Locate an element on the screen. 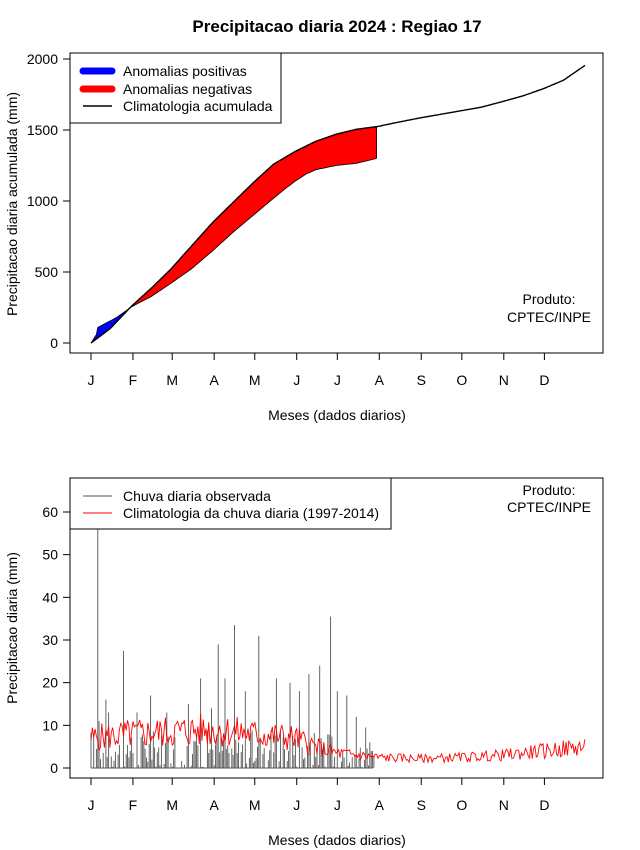 This screenshot has width=640, height=850. y-tick-label: 50 is located at coordinates (50, 555).